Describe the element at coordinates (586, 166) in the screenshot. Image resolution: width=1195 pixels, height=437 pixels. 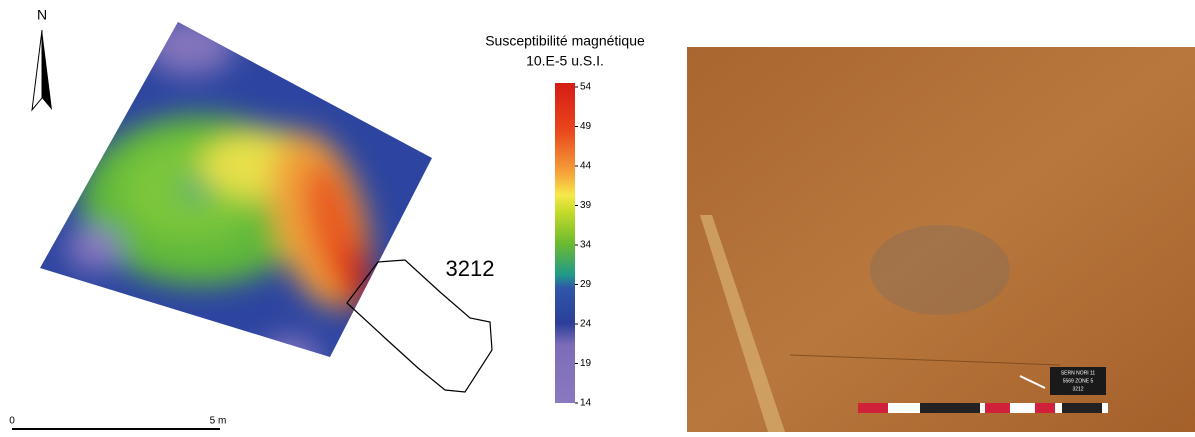
I see `colorbar-tick-label: 44` at that location.